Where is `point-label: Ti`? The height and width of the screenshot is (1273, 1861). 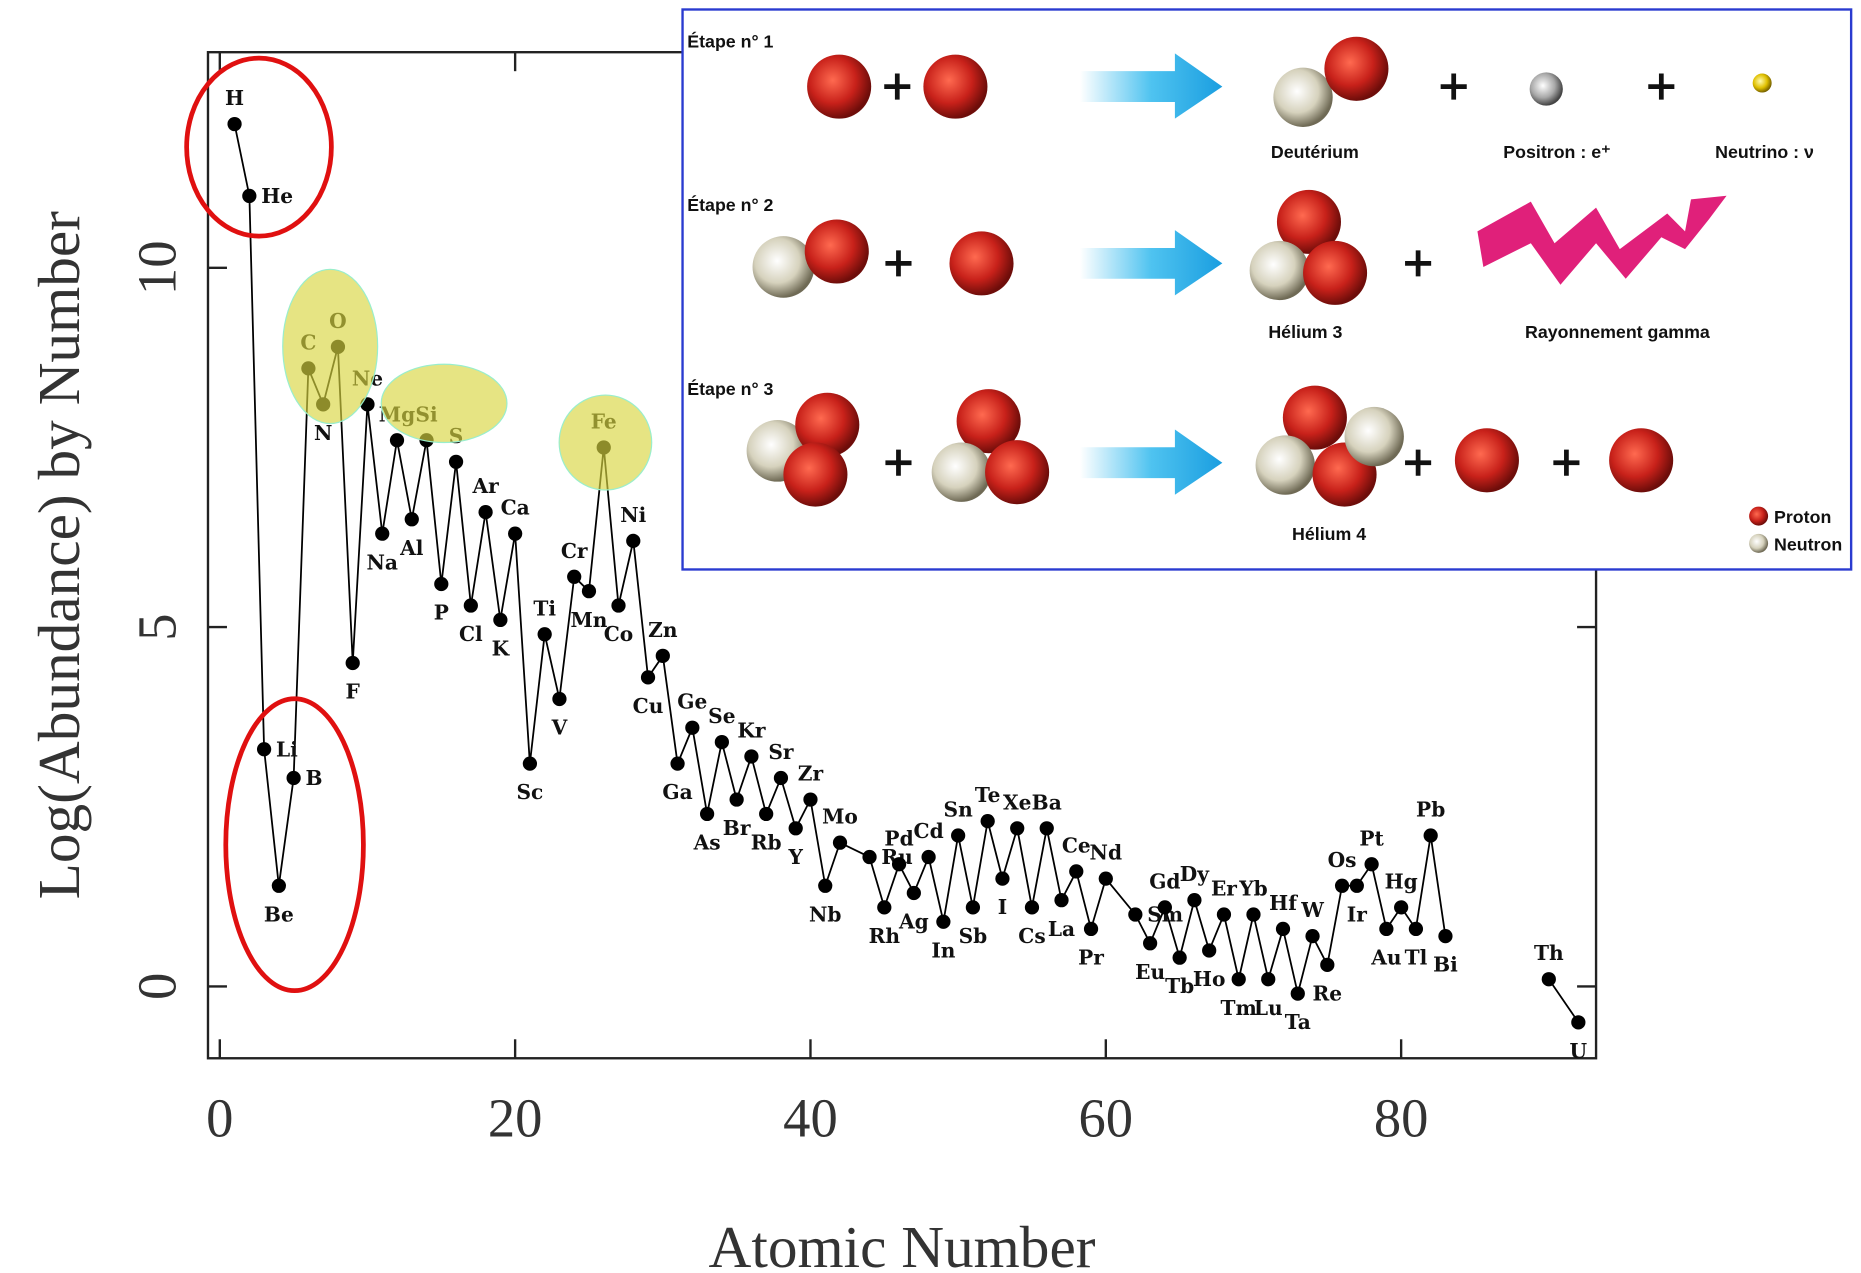 point-label: Ti is located at coordinates (544, 608).